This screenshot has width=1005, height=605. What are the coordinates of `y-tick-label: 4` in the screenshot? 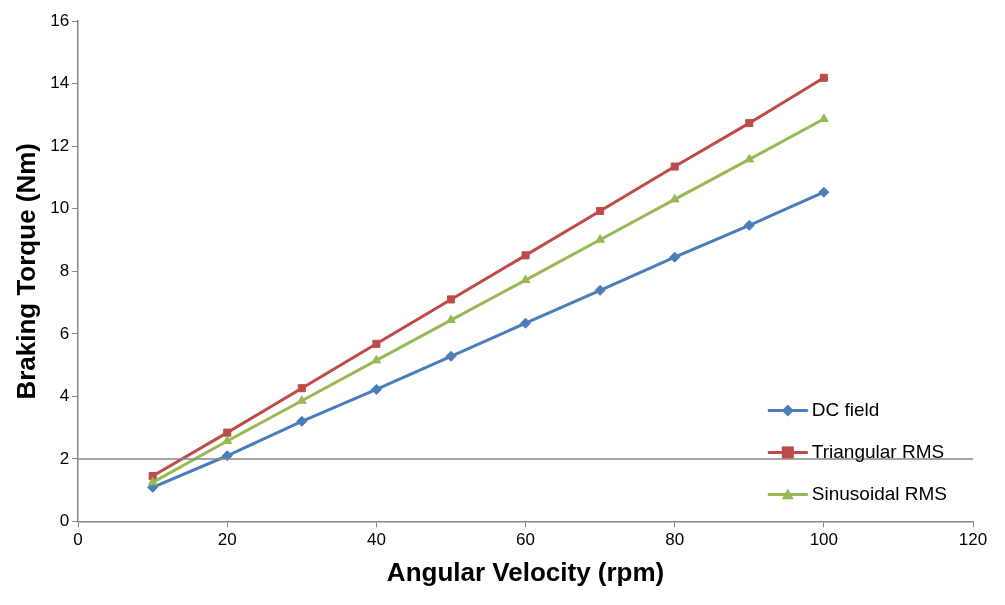 It's located at (64, 396).